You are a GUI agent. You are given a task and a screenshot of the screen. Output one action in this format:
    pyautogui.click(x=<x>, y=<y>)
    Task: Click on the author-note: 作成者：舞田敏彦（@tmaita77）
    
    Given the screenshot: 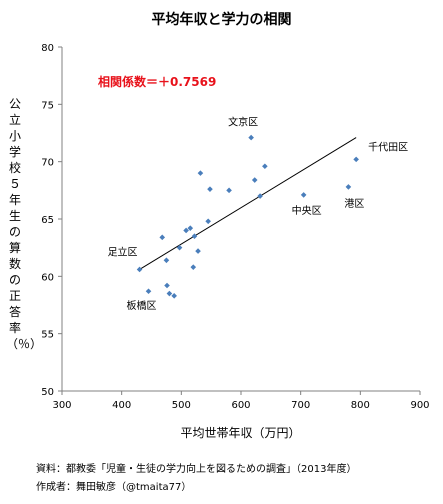 What is the action you would take?
    pyautogui.click(x=114, y=487)
    